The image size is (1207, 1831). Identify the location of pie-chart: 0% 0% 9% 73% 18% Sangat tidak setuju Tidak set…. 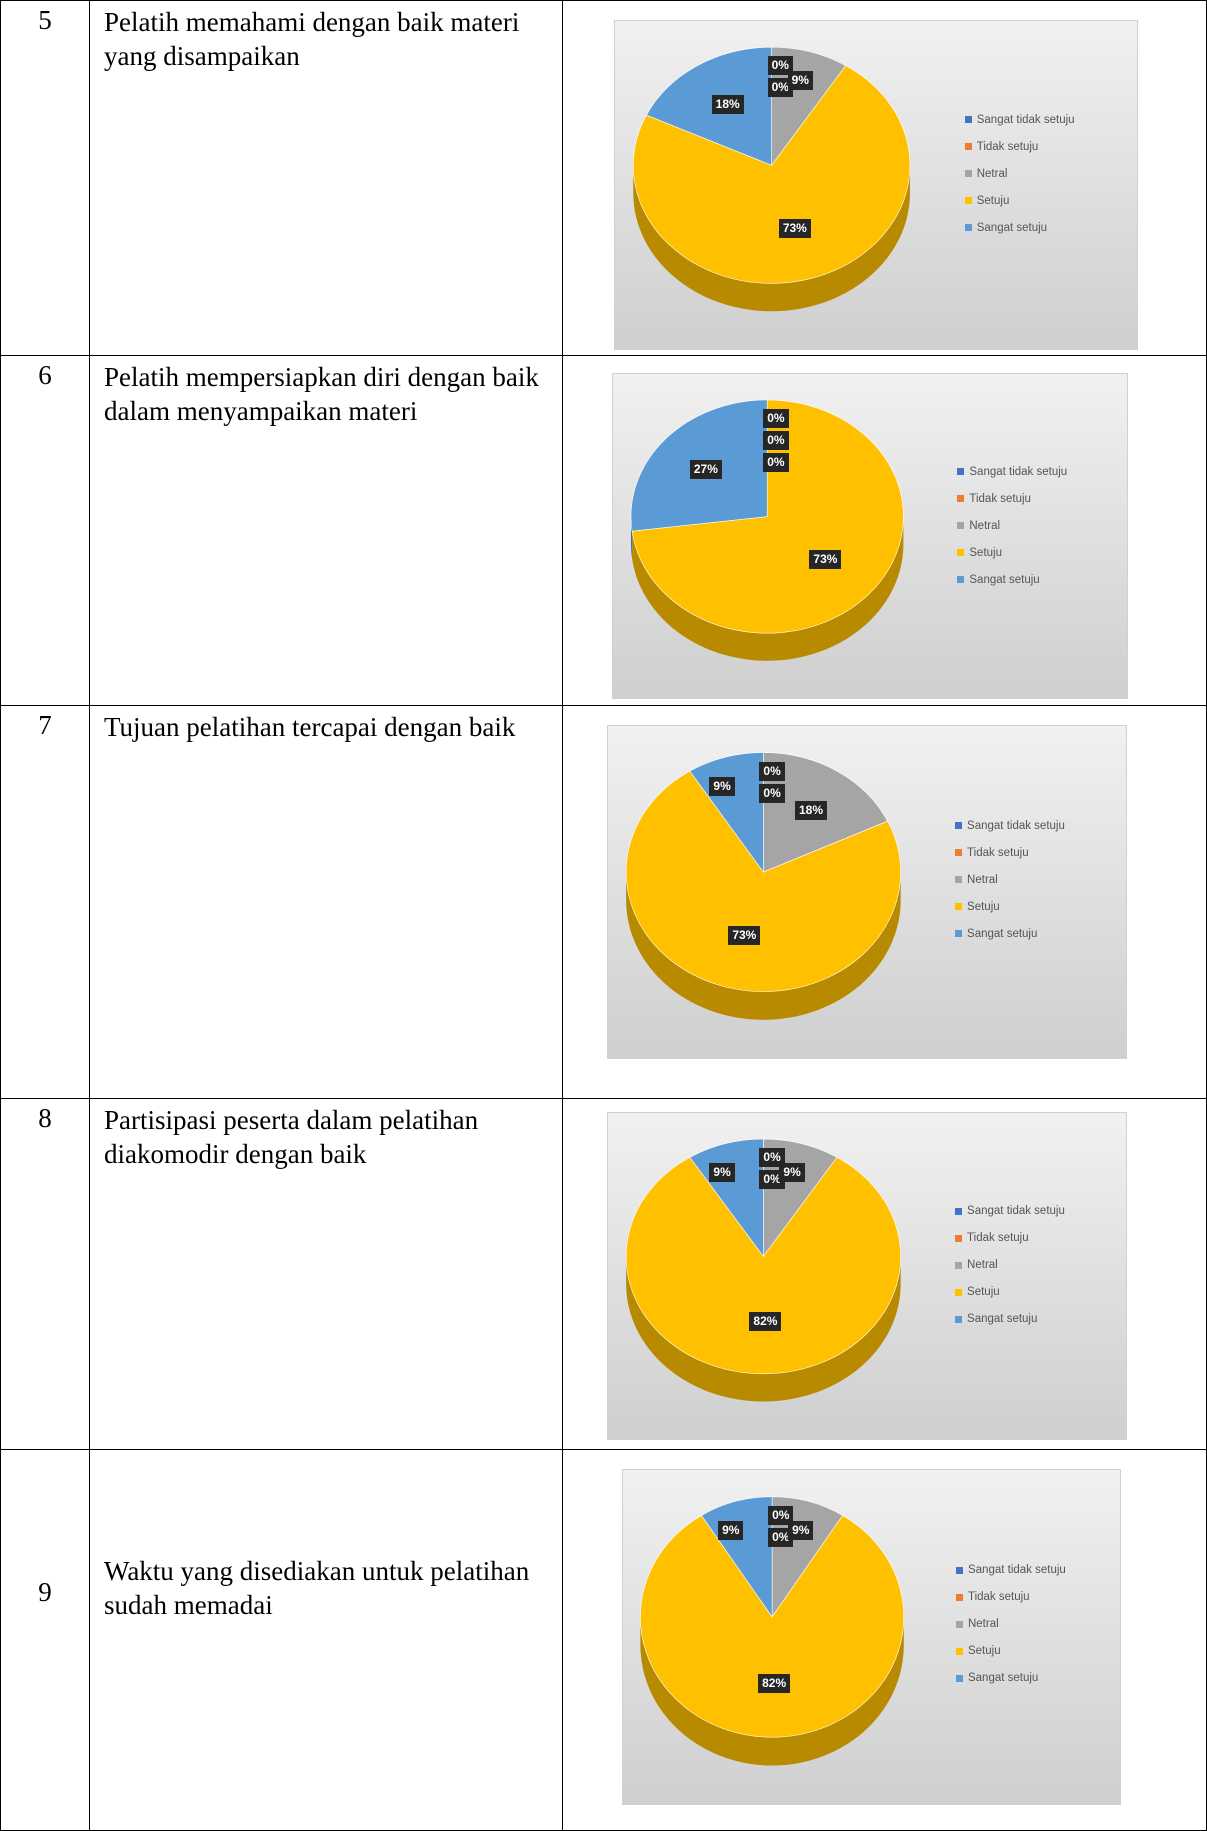
(876, 185).